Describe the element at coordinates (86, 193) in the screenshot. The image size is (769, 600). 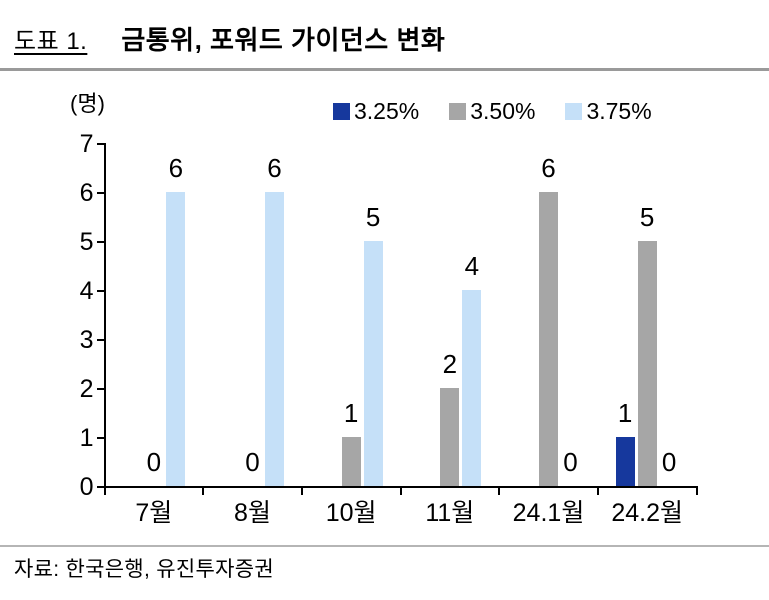
I see `y-axis-tick-label: 6` at that location.